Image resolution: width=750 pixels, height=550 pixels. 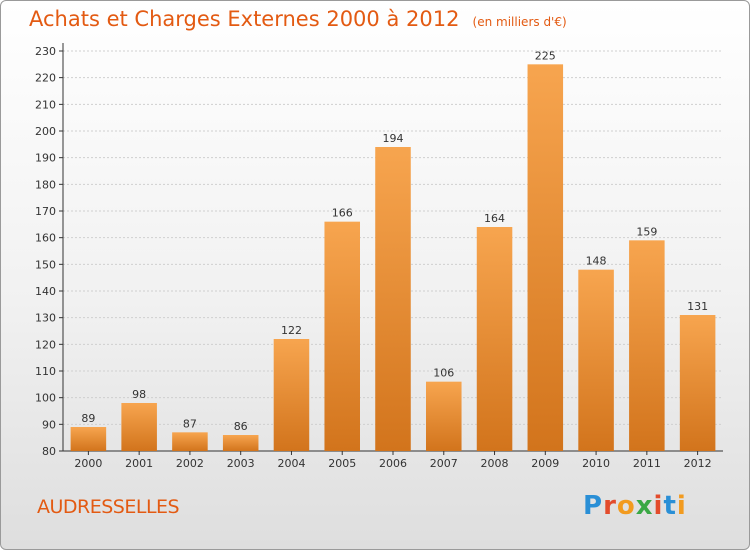 What do you see at coordinates (240, 443) in the screenshot?
I see `bar-2003` at bounding box center [240, 443].